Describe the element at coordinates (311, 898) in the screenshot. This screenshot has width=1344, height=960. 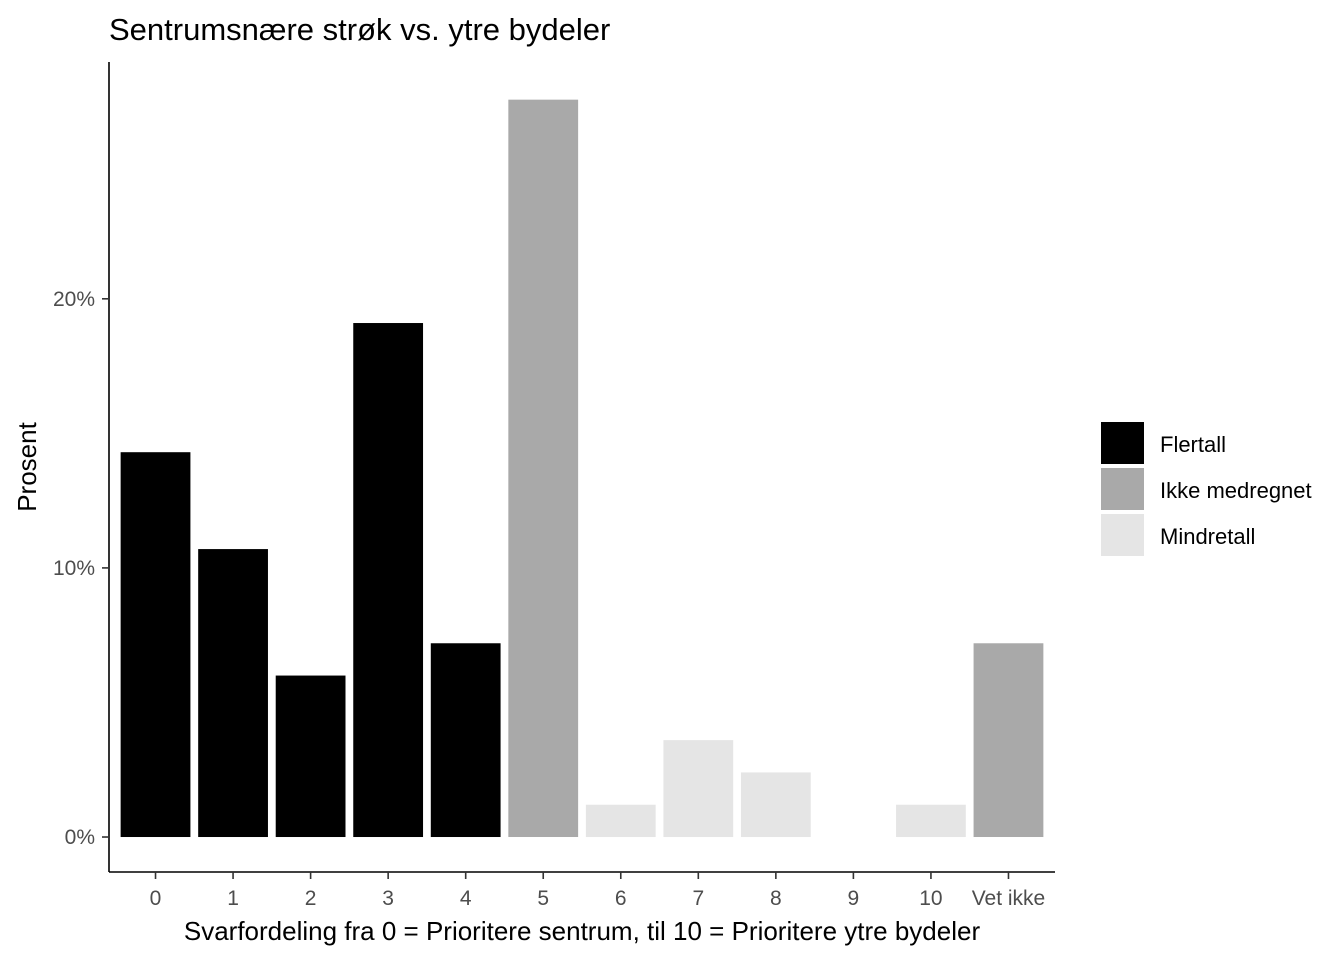
I see `x-tick-label: 2` at that location.